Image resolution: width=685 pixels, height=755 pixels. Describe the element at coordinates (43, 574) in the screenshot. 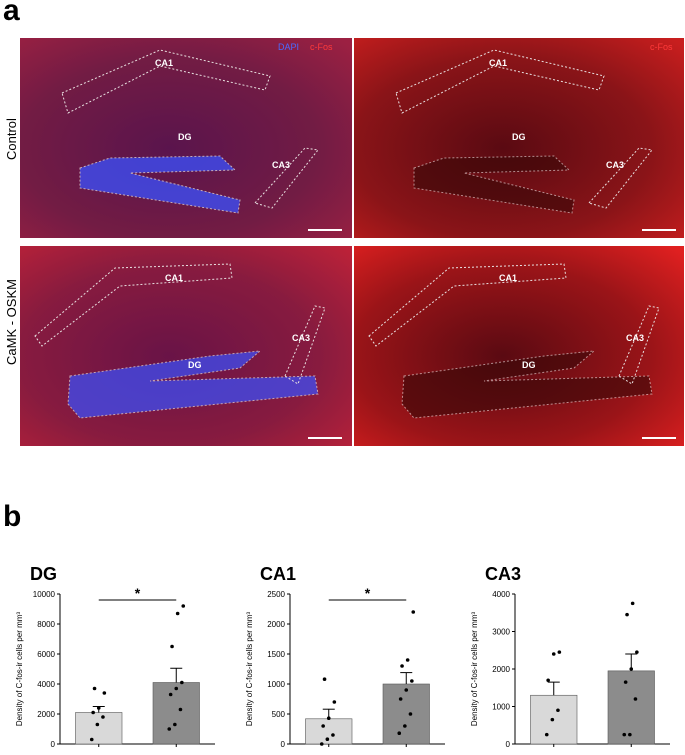

I see `chart-title: DG` at that location.